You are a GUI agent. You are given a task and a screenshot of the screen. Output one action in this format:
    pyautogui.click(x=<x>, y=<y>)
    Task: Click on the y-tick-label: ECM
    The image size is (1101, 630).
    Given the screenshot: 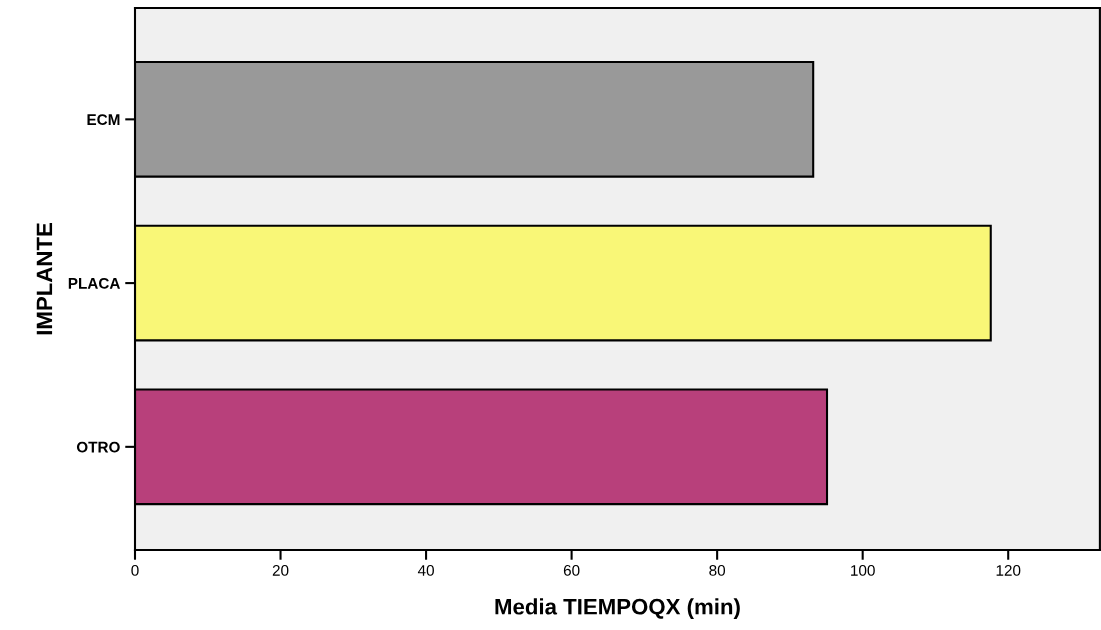 What is the action you would take?
    pyautogui.click(x=103, y=120)
    